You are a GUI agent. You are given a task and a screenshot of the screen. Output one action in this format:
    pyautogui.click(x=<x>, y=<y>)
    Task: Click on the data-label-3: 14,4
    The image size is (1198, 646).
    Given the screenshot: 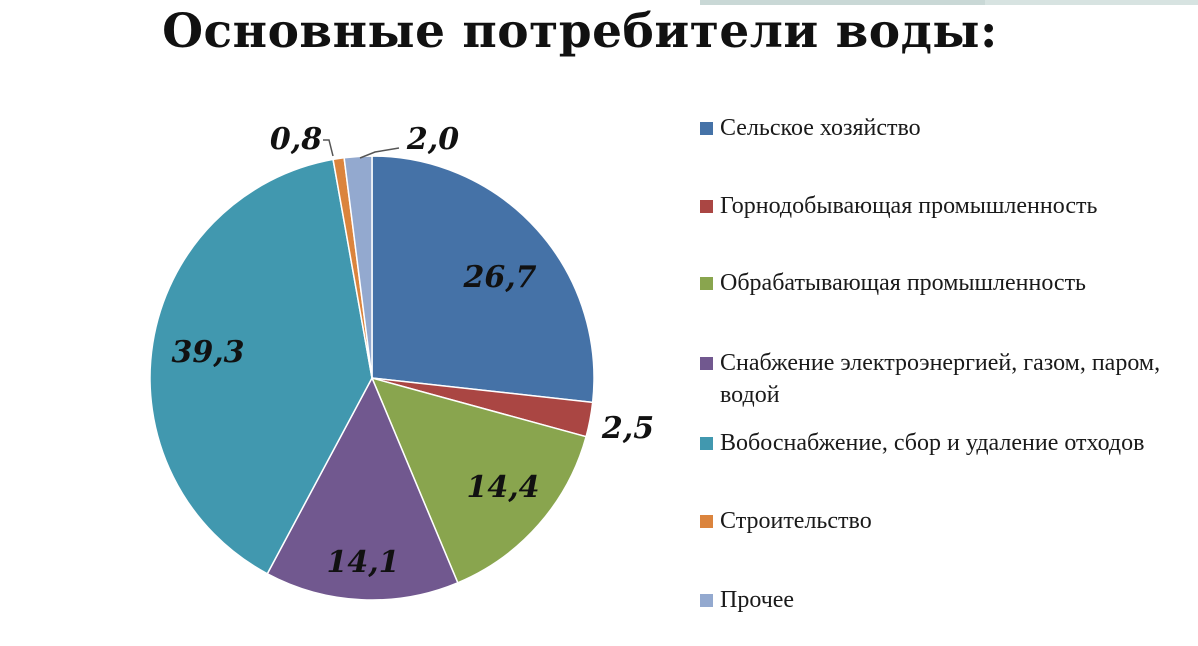 What is the action you would take?
    pyautogui.click(x=502, y=487)
    